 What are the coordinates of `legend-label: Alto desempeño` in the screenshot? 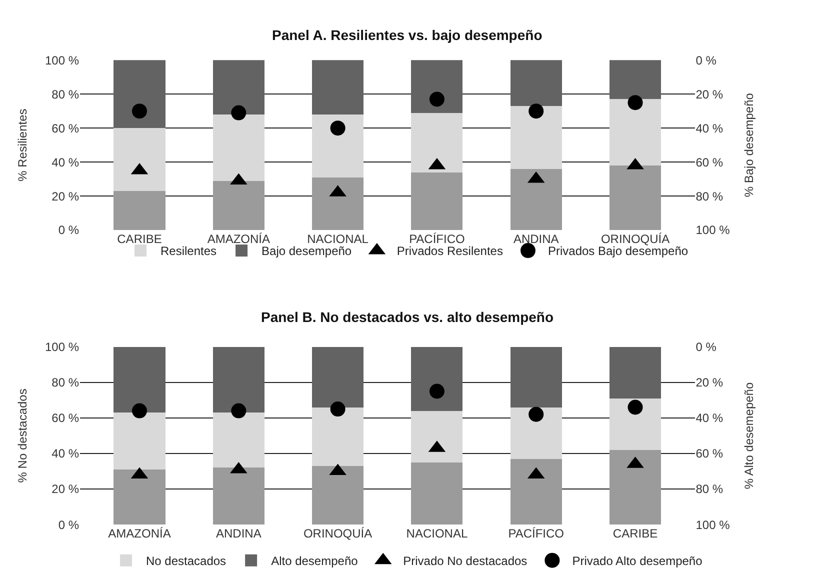 It's located at (314, 561).